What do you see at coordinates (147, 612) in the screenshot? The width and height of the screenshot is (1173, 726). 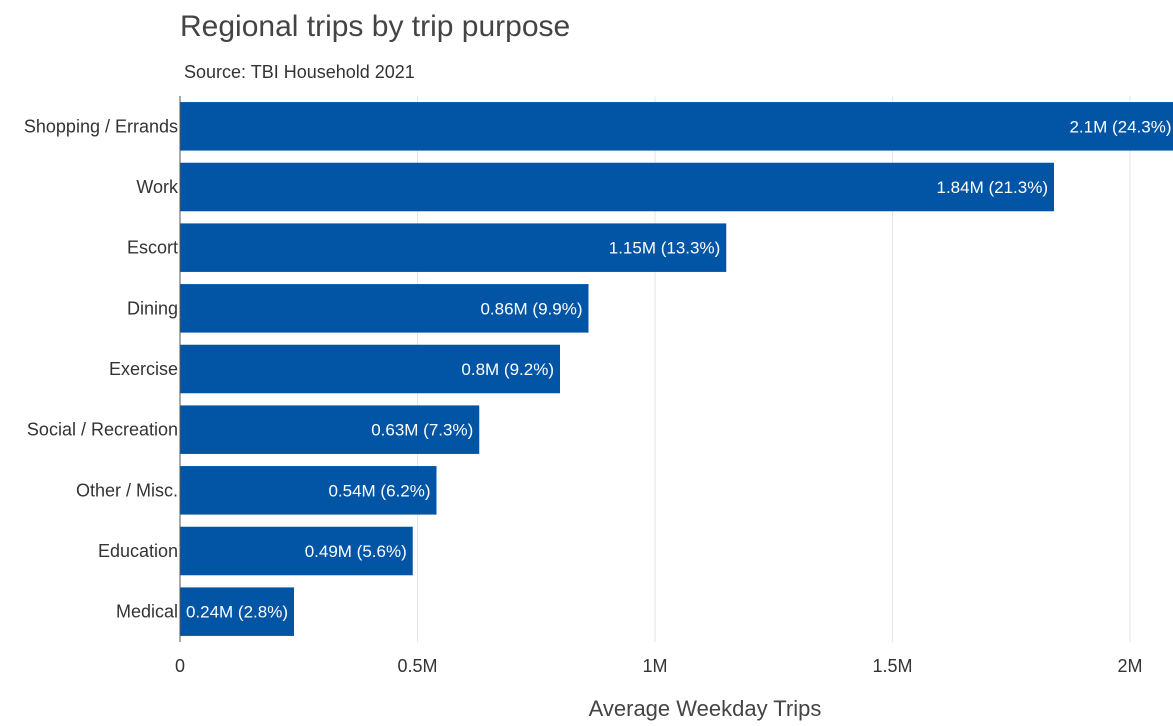 I see `category-label: Medical` at bounding box center [147, 612].